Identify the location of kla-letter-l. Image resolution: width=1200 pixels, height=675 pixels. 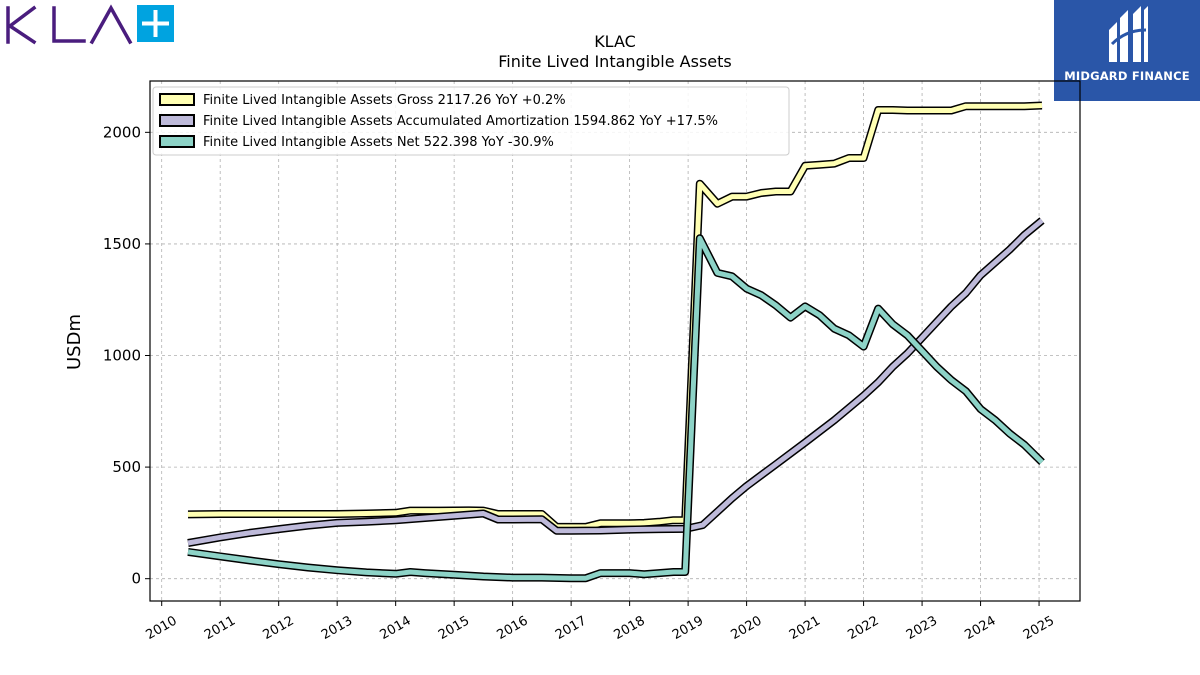
(69, 24).